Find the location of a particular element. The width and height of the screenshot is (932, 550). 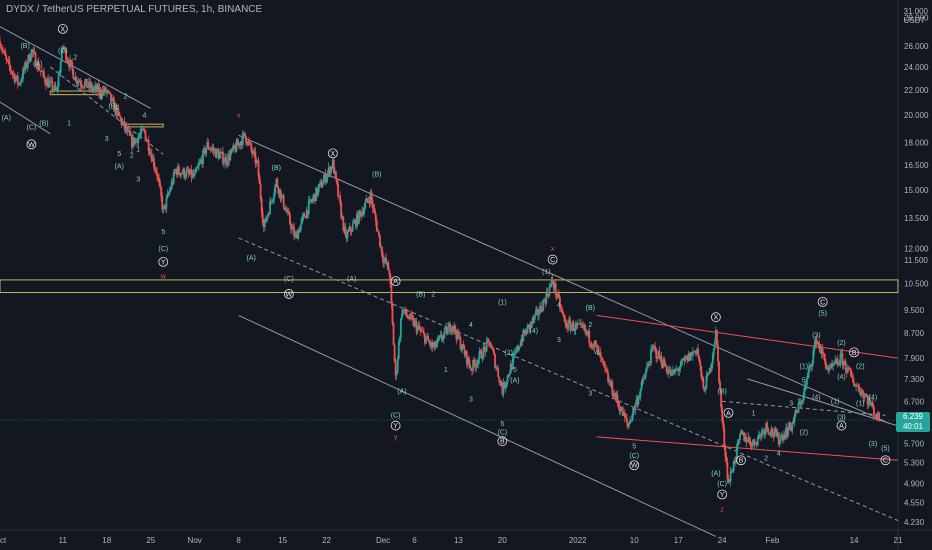

wave-label: A is located at coordinates (728, 413).